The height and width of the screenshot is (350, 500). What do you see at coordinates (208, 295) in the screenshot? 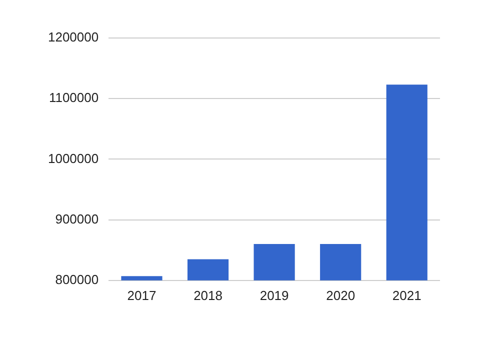
I see `x-tick-label: 2018` at bounding box center [208, 295].